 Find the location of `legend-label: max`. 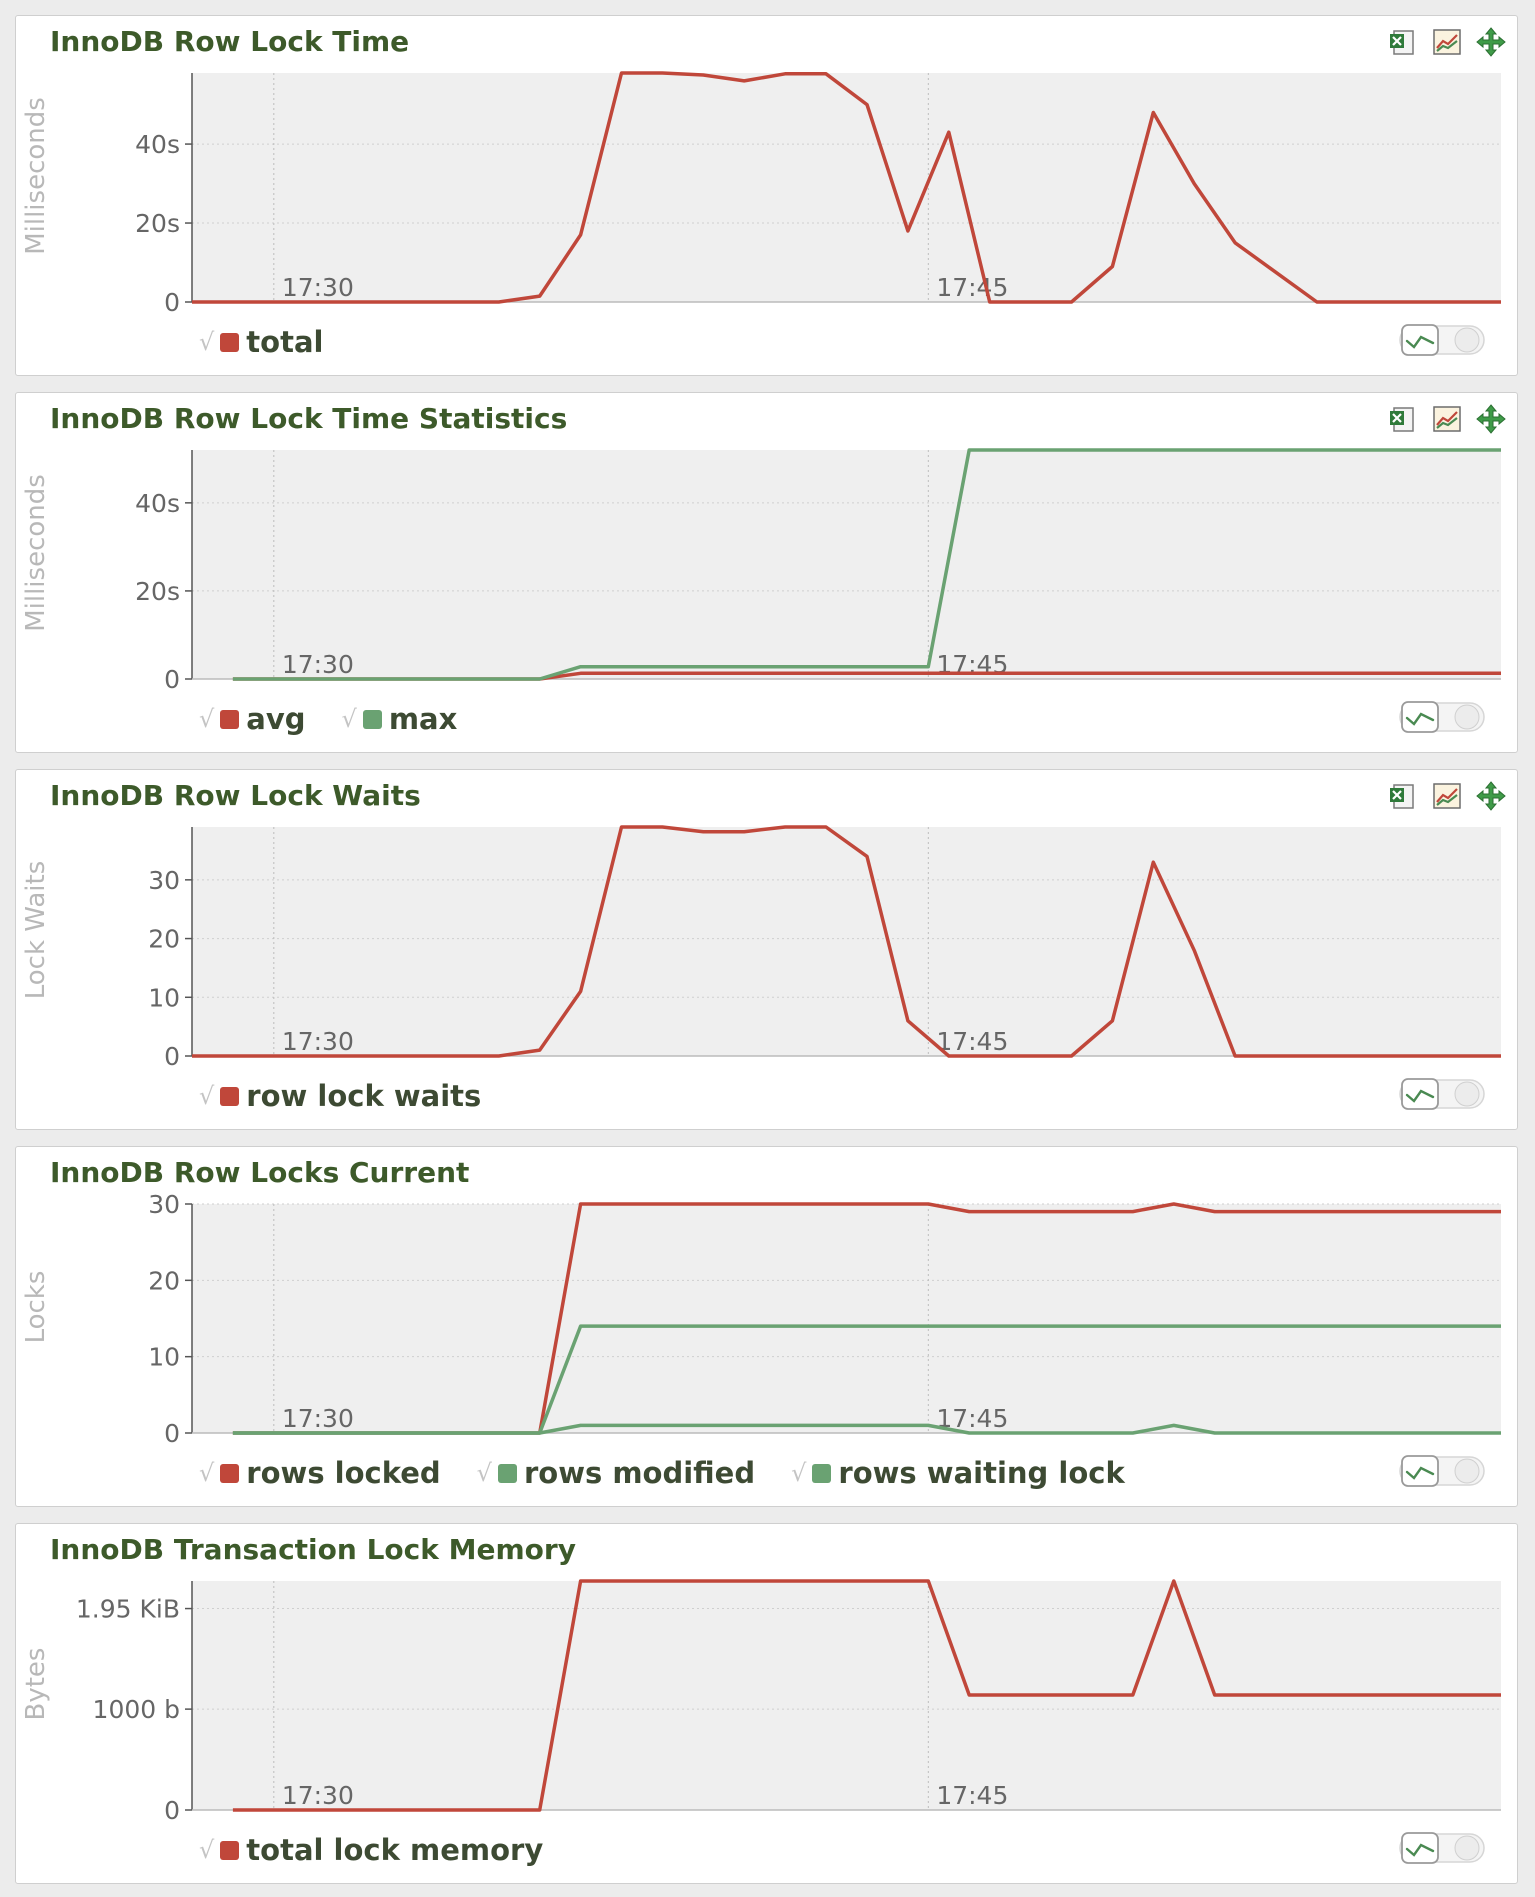

legend-label: max is located at coordinates (423, 719).